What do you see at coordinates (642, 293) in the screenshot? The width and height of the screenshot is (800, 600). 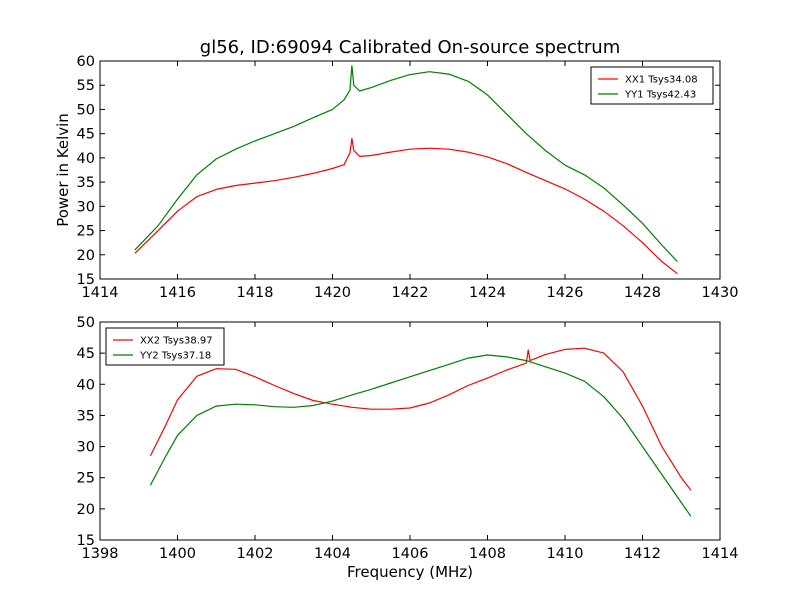 I see `x-tick-label: 1428` at bounding box center [642, 293].